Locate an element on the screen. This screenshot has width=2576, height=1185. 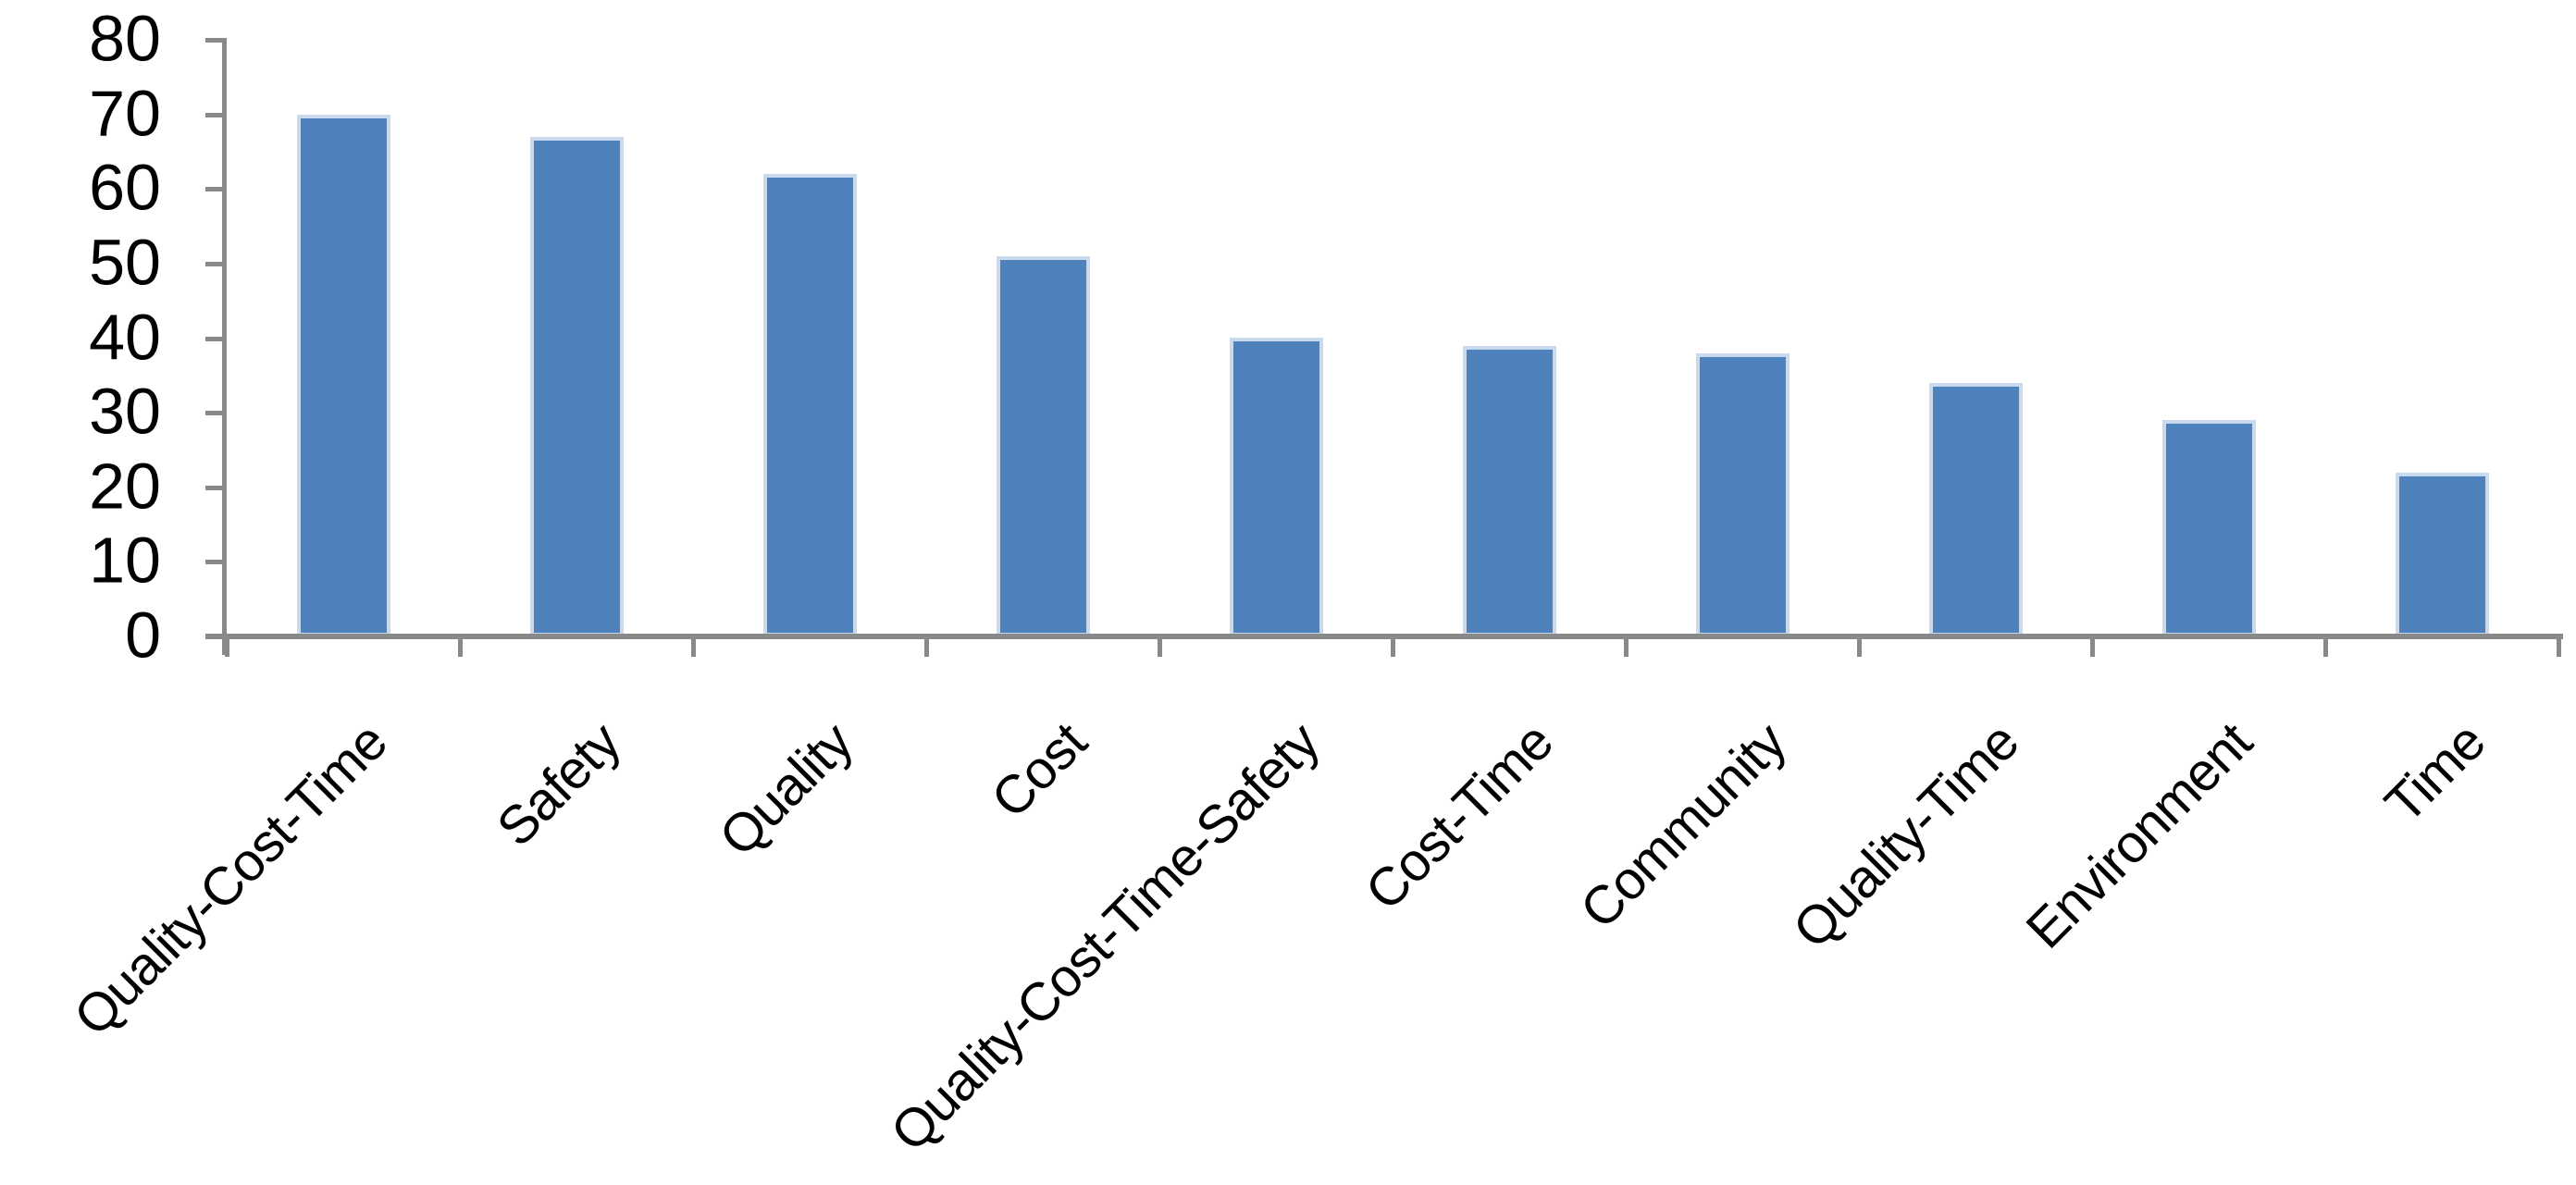
y-axis-tick-label: 50 is located at coordinates (125, 262).